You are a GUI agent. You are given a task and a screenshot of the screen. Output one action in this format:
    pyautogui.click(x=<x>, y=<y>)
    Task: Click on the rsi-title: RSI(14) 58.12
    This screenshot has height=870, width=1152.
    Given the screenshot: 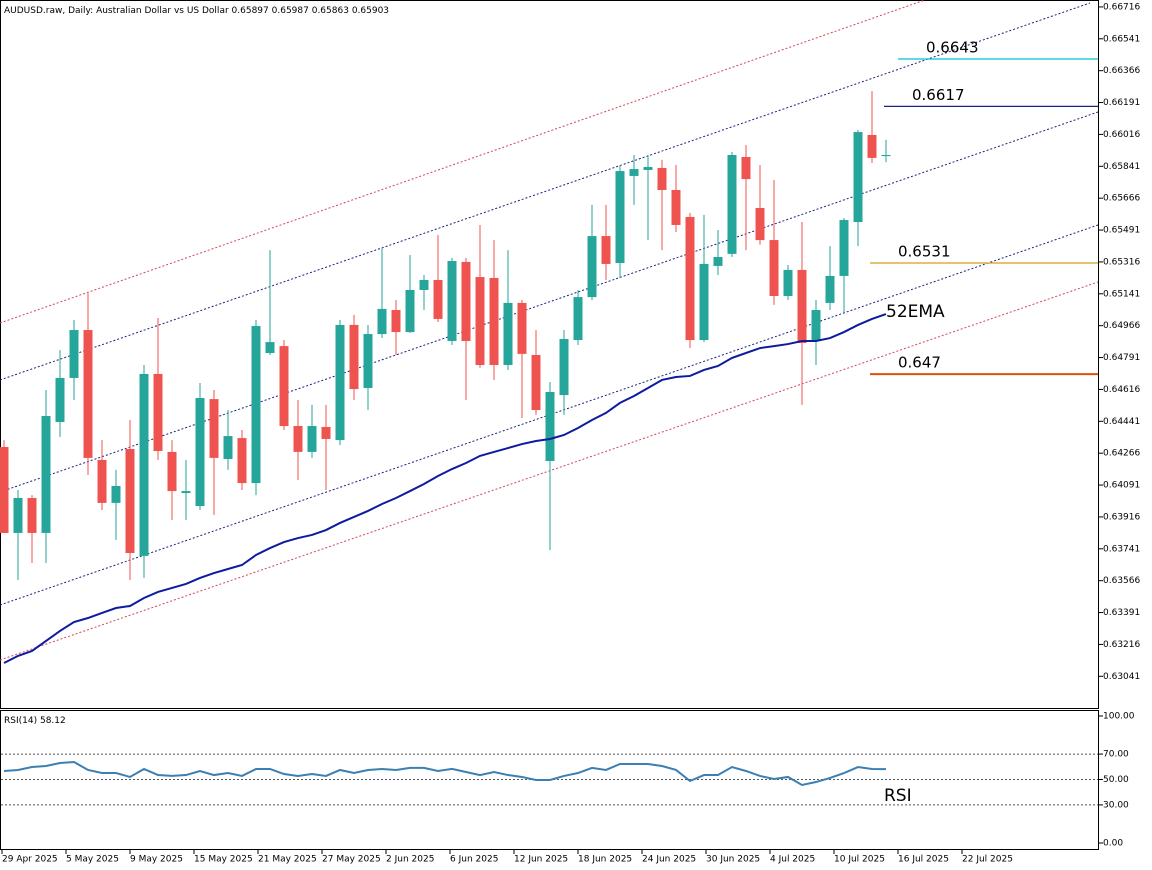 What is the action you would take?
    pyautogui.click(x=35, y=721)
    